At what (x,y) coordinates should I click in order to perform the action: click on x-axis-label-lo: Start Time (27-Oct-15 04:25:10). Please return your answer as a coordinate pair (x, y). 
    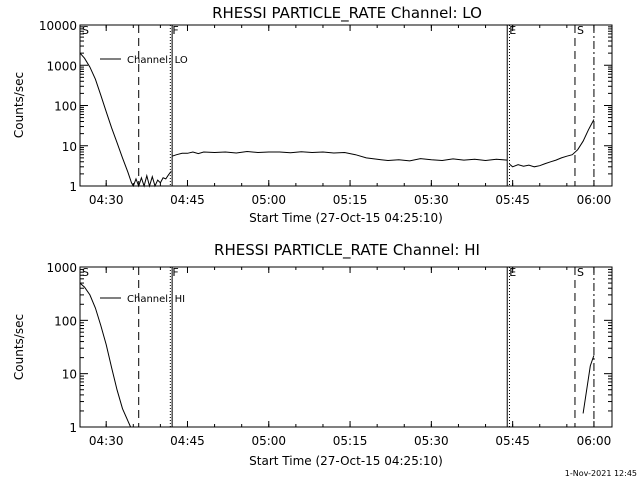
    Looking at the image, I should click on (346, 218).